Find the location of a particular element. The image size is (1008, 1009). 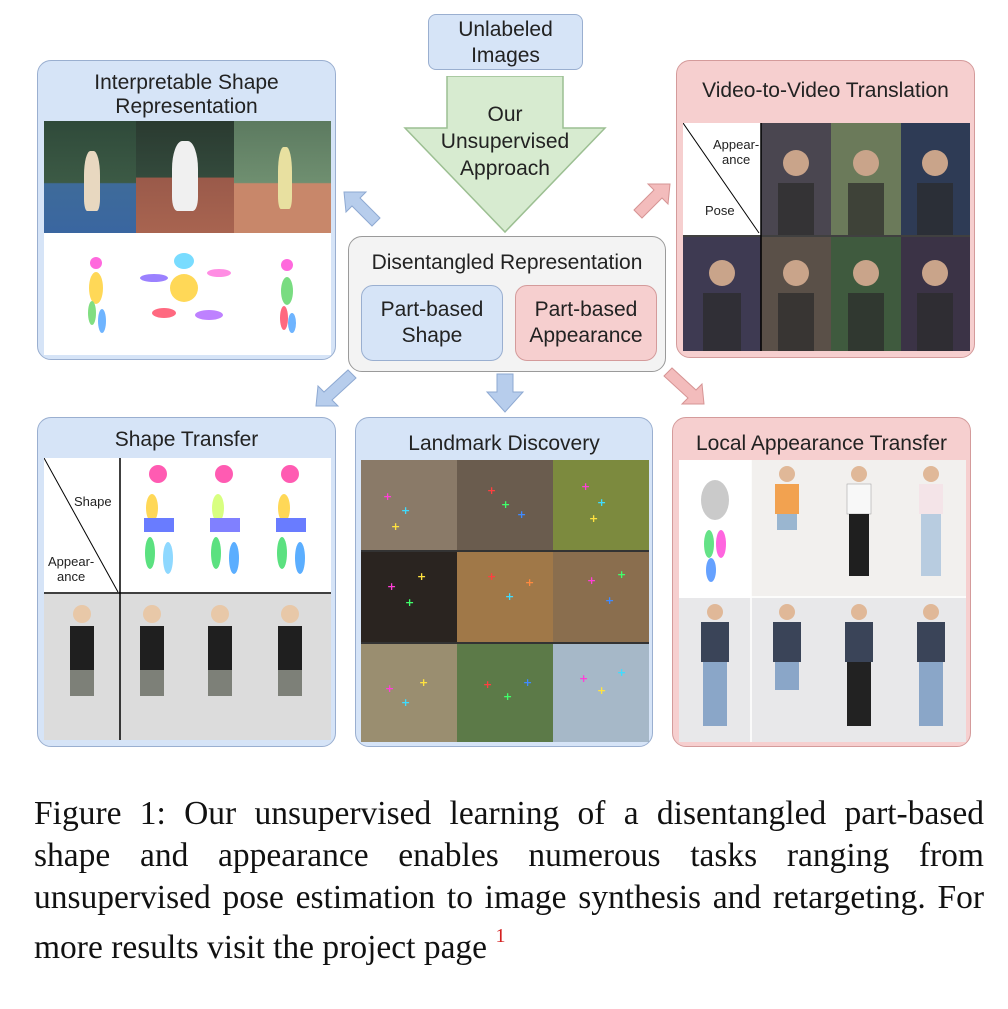

shape-line1: Part-based is located at coordinates (432, 309).